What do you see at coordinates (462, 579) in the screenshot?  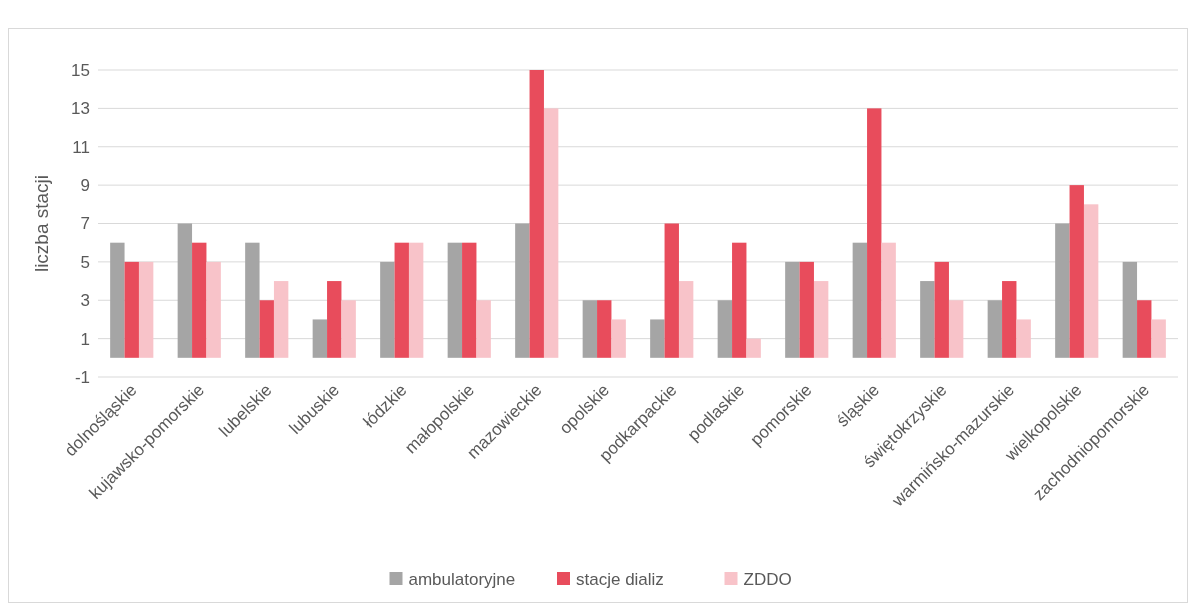 I see `legend-label: ambulatoryjne` at bounding box center [462, 579].